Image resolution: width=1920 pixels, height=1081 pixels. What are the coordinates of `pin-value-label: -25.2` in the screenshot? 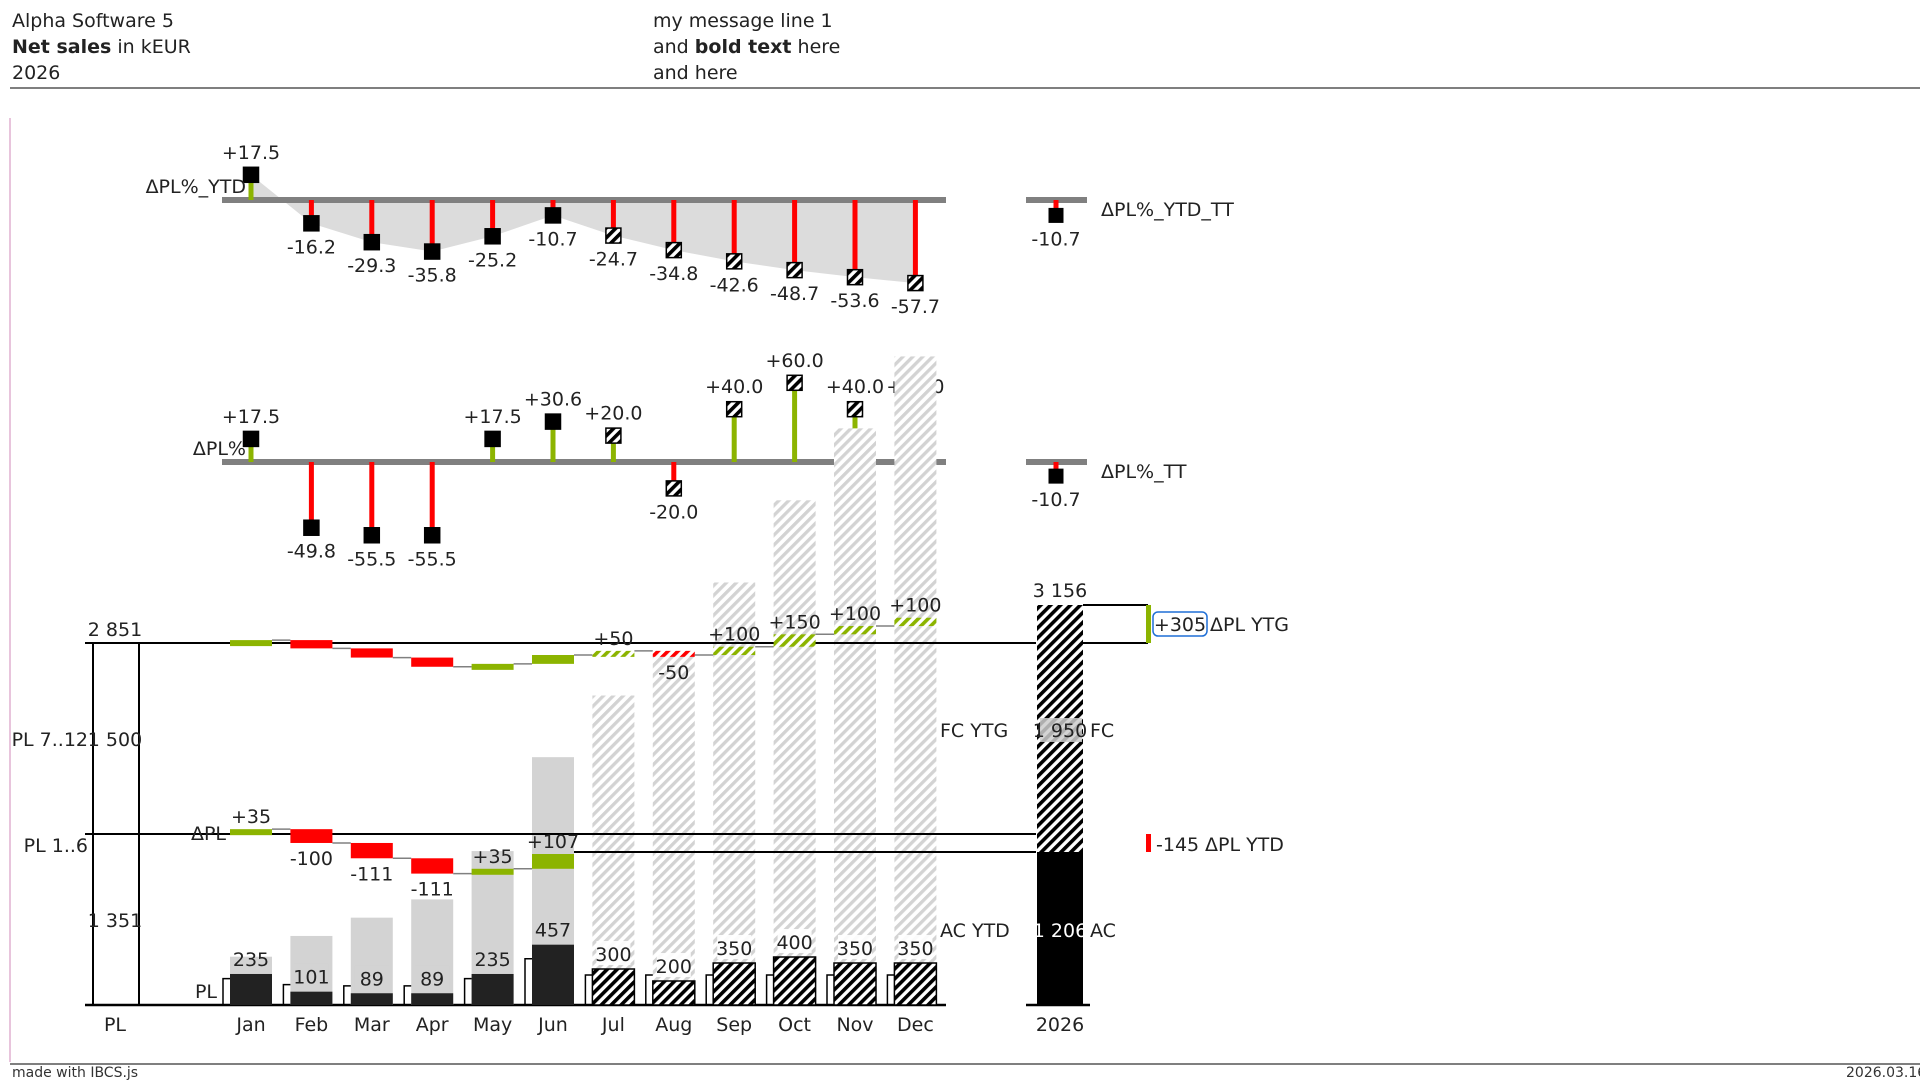 It's located at (492, 260).